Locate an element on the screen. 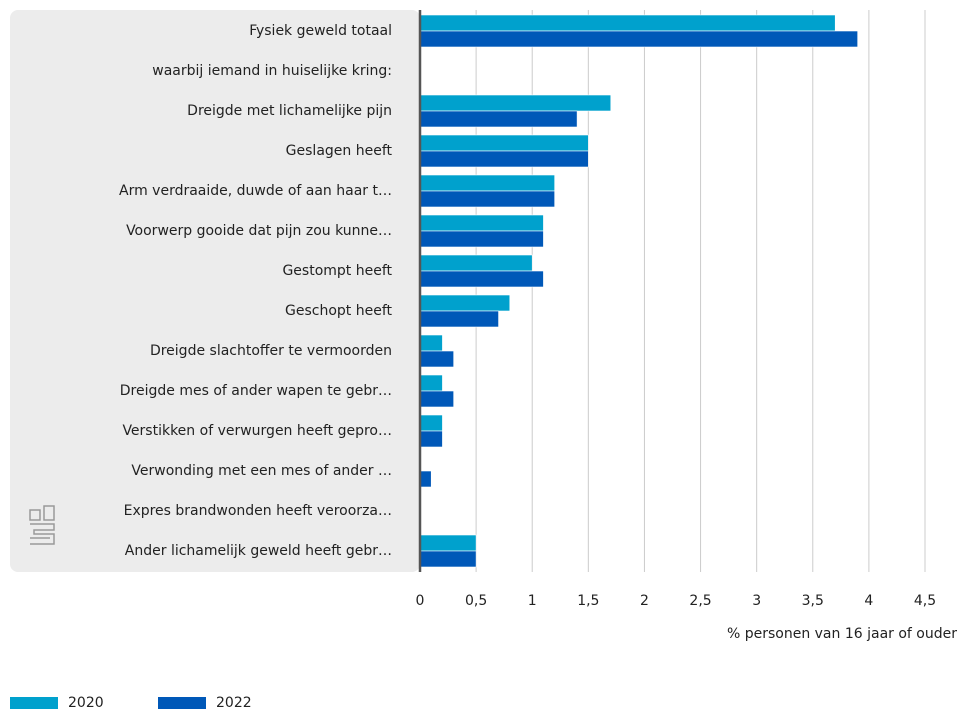 The image size is (961, 711). x-tick-label: 0 is located at coordinates (420, 601).